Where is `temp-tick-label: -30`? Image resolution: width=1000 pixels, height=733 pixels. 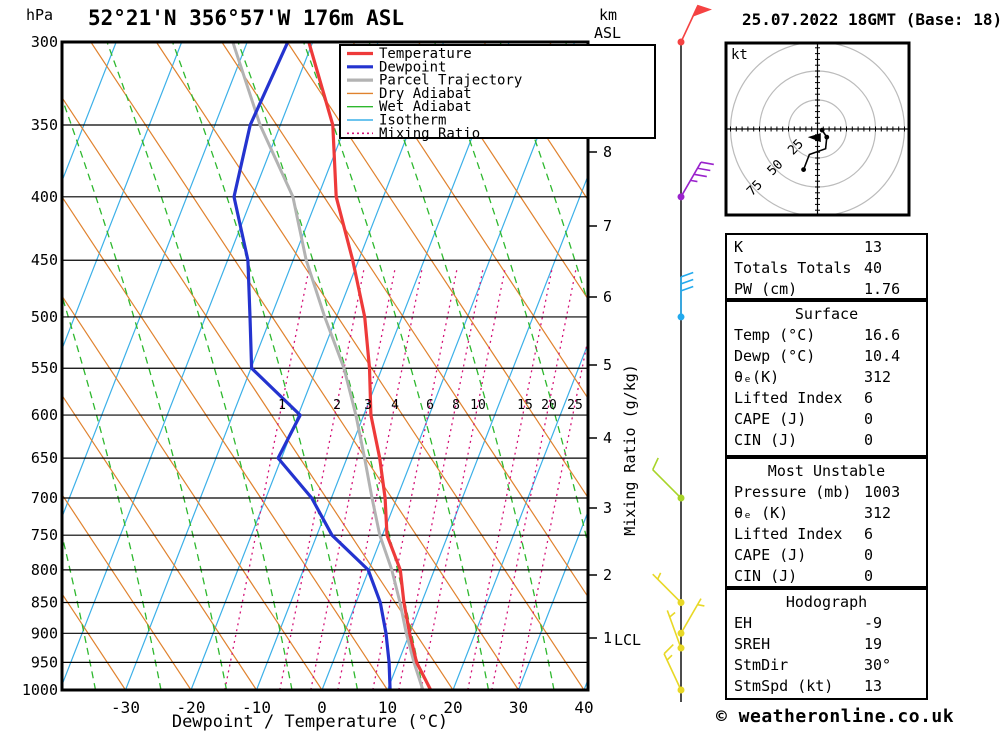
temp-tick-label: -30 is located at coordinates (125, 707).